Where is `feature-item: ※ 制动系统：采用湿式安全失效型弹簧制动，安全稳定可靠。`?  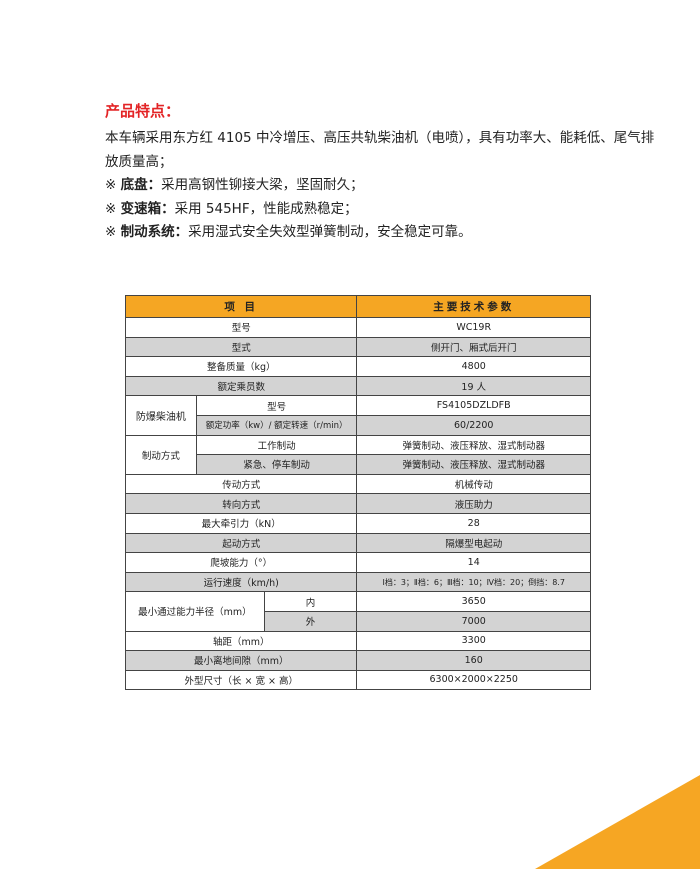
feature-item: ※ 制动系统：采用湿式安全失效型弹簧制动，安全稳定可靠。 is located at coordinates (288, 232).